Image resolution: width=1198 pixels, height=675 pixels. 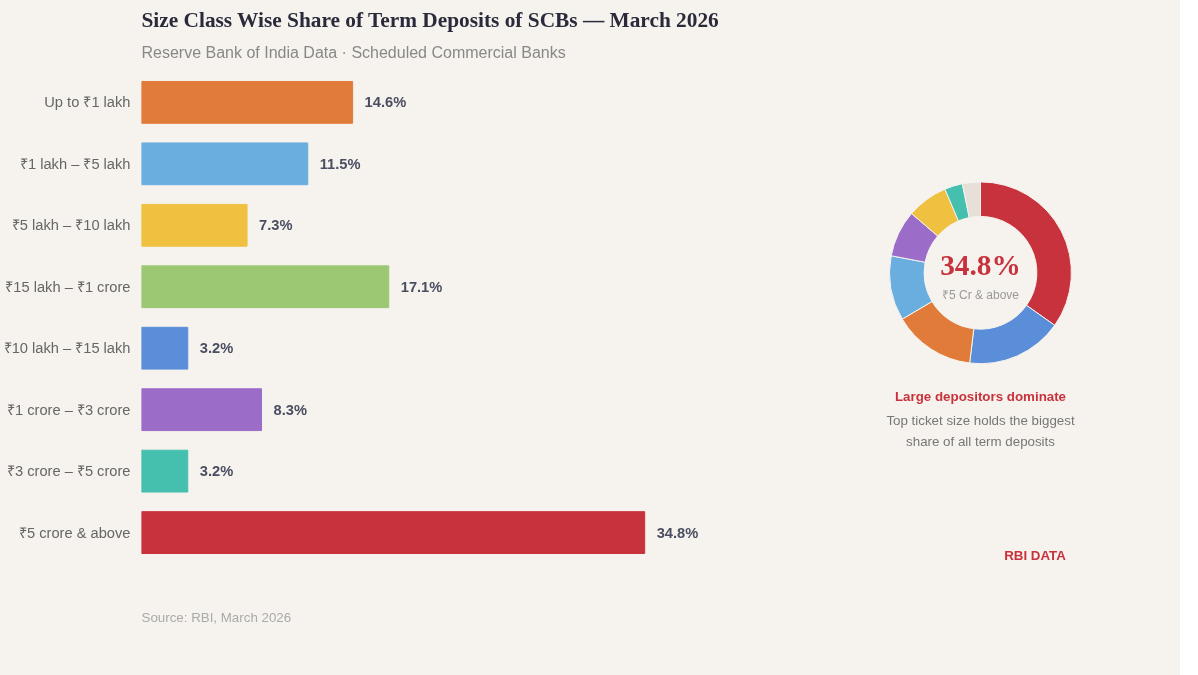 I want to click on text: Large depositors dominate, so click(x=980, y=396).